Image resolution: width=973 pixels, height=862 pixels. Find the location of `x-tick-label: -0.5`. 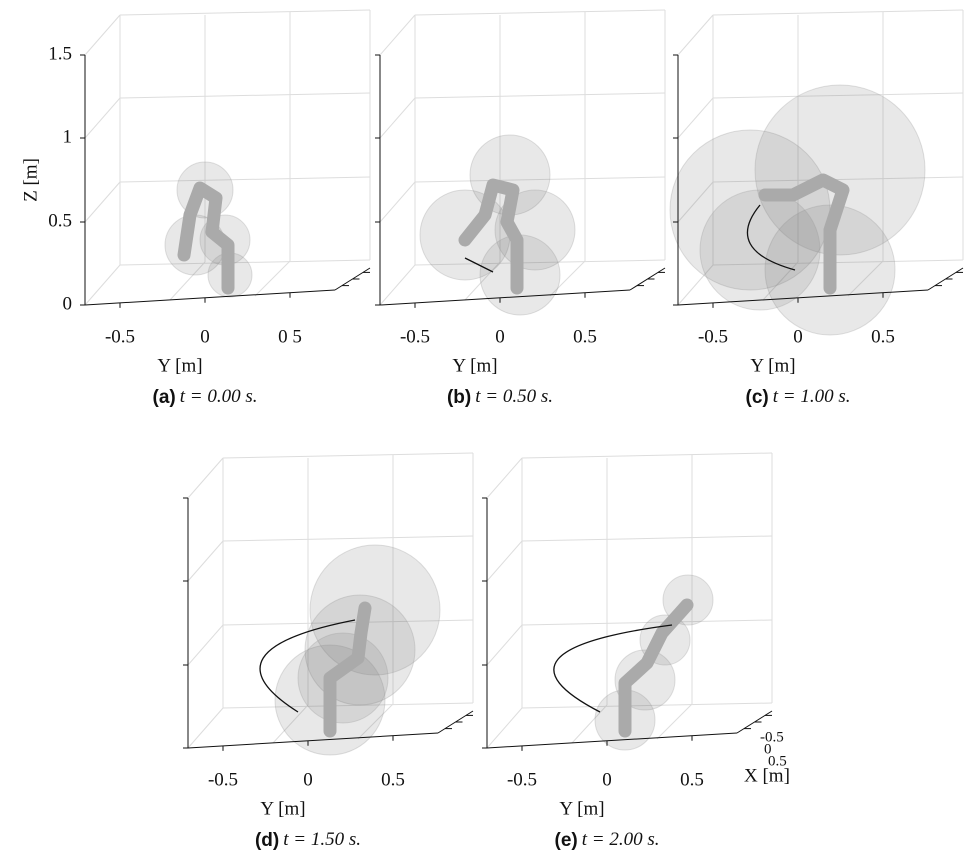

x-tick-label: -0.5 is located at coordinates (772, 737).